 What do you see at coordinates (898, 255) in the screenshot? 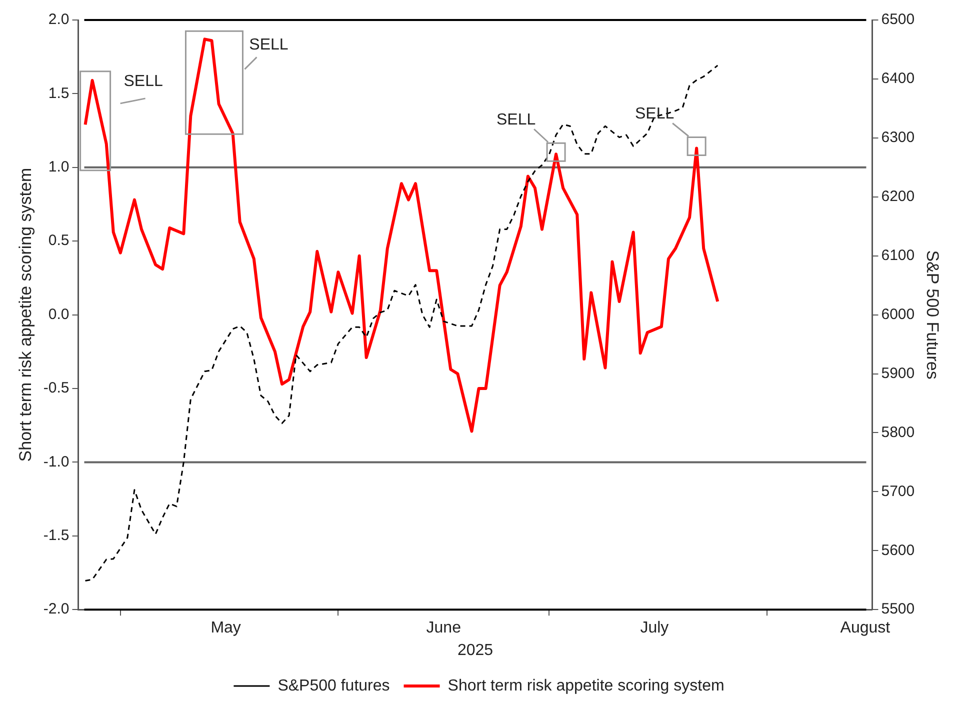
I see `y2-tick-label: 6100` at bounding box center [898, 255].